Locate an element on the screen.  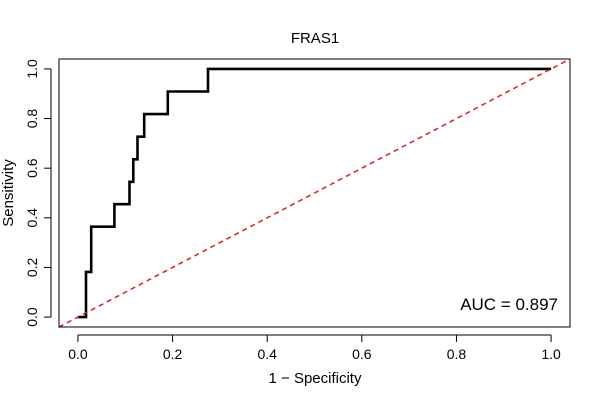
x-tick-label: 0.2 is located at coordinates (173, 354).